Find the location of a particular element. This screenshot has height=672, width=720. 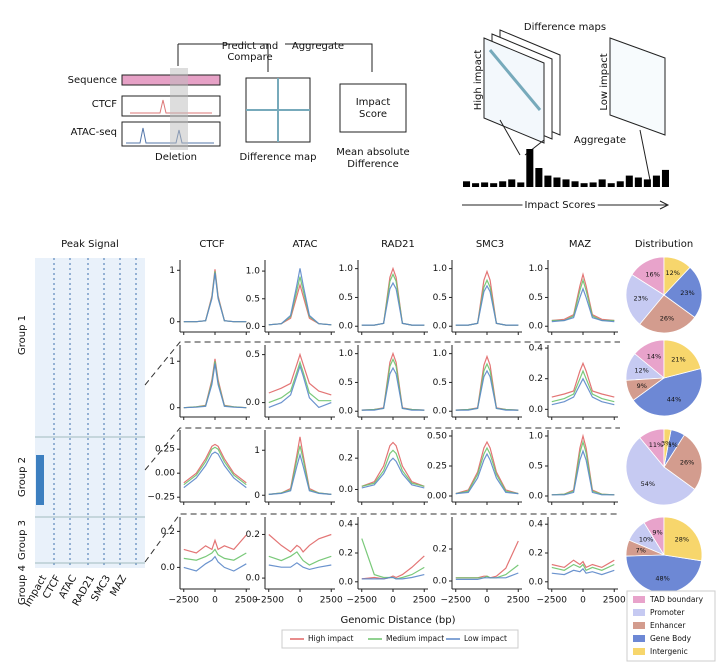

high-label: High impact is located at coordinates (478, 80).